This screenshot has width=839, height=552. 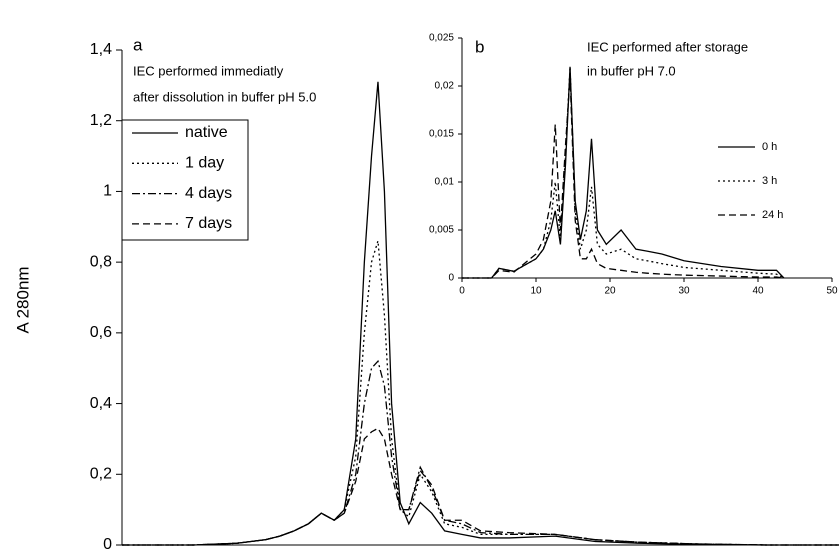 What do you see at coordinates (204, 163) in the screenshot?
I see `legend-label: 1 day` at bounding box center [204, 163].